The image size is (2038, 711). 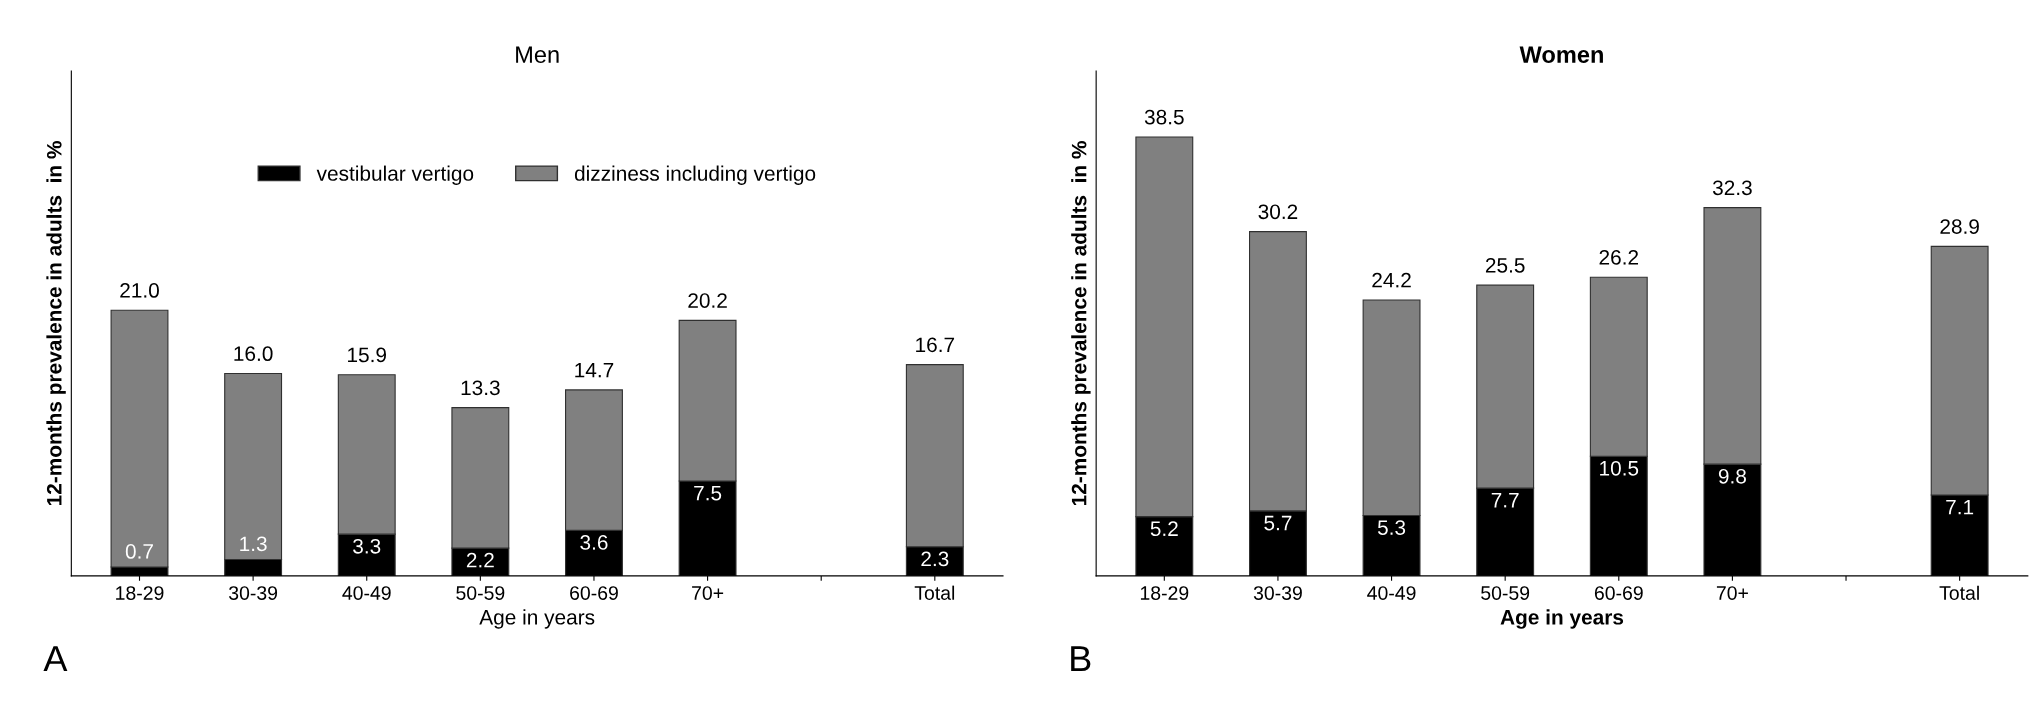 I want to click on legend-label: vestibular vertigo, so click(x=395, y=175).